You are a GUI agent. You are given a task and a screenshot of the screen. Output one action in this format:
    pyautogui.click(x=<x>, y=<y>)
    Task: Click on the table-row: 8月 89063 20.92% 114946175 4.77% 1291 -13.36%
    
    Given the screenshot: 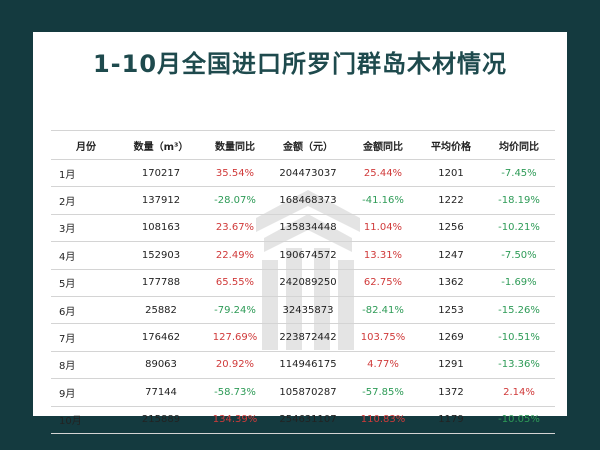 What is the action you would take?
    pyautogui.click(x=303, y=365)
    